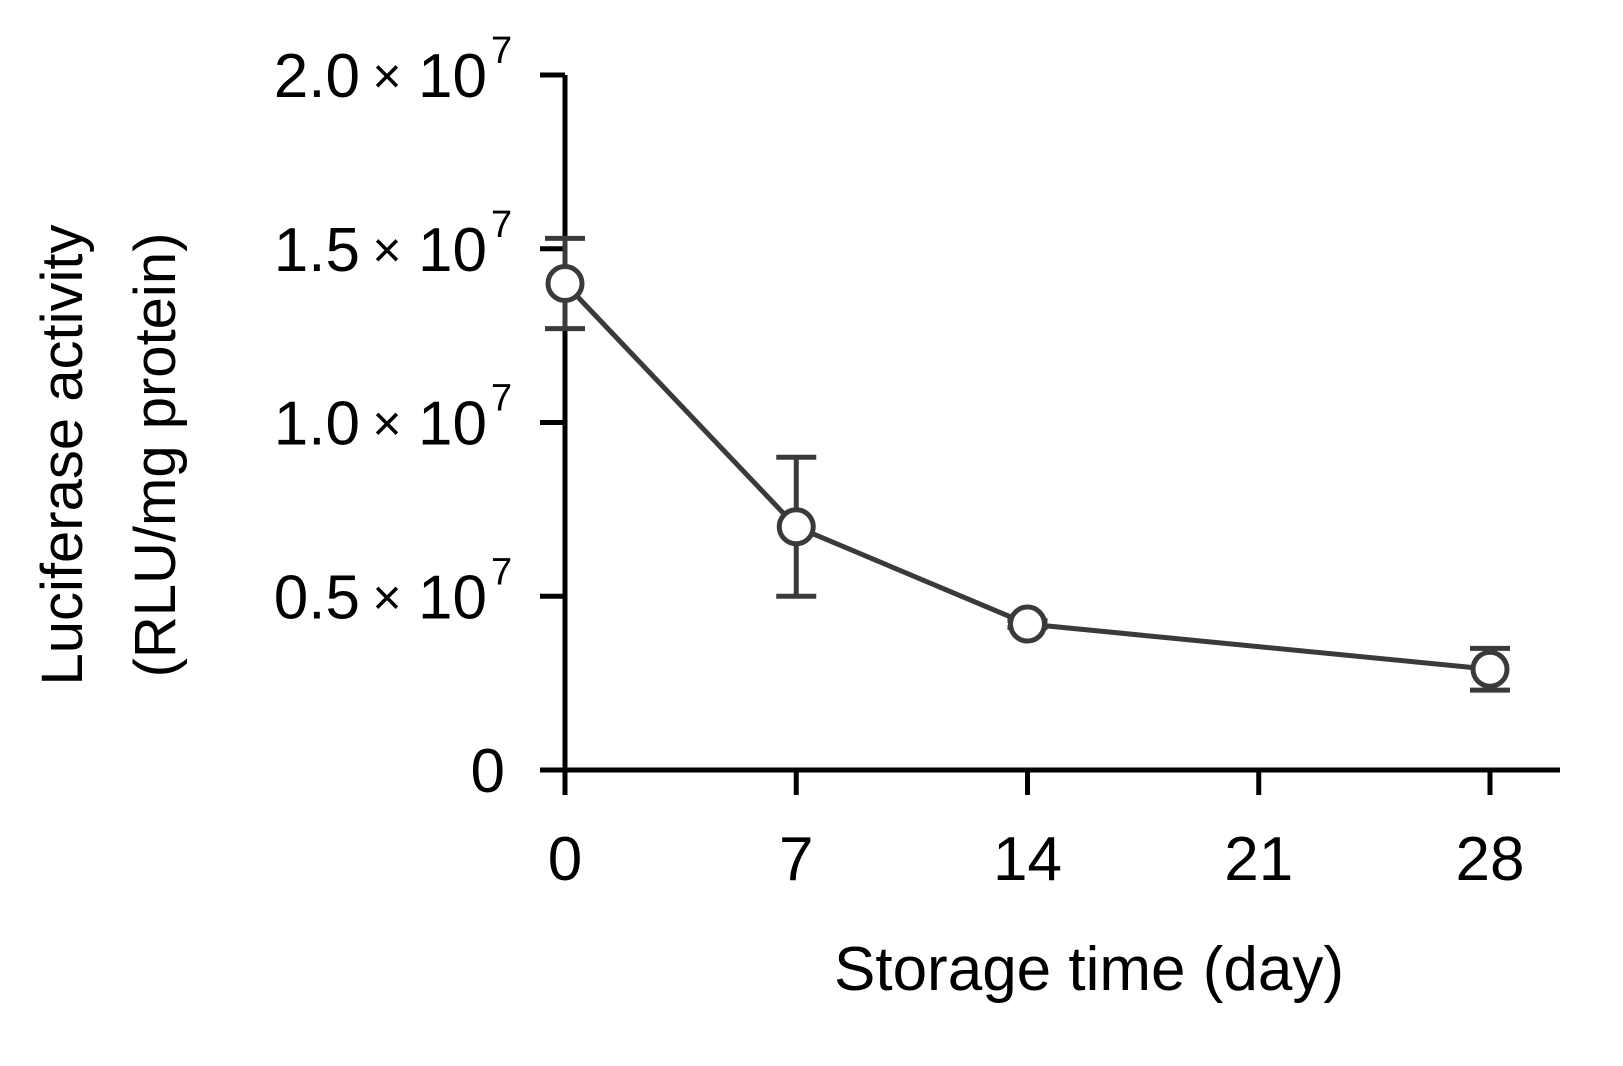 This screenshot has width=1623, height=1066. I want to click on y-tick-label: 0, so click(488, 771).